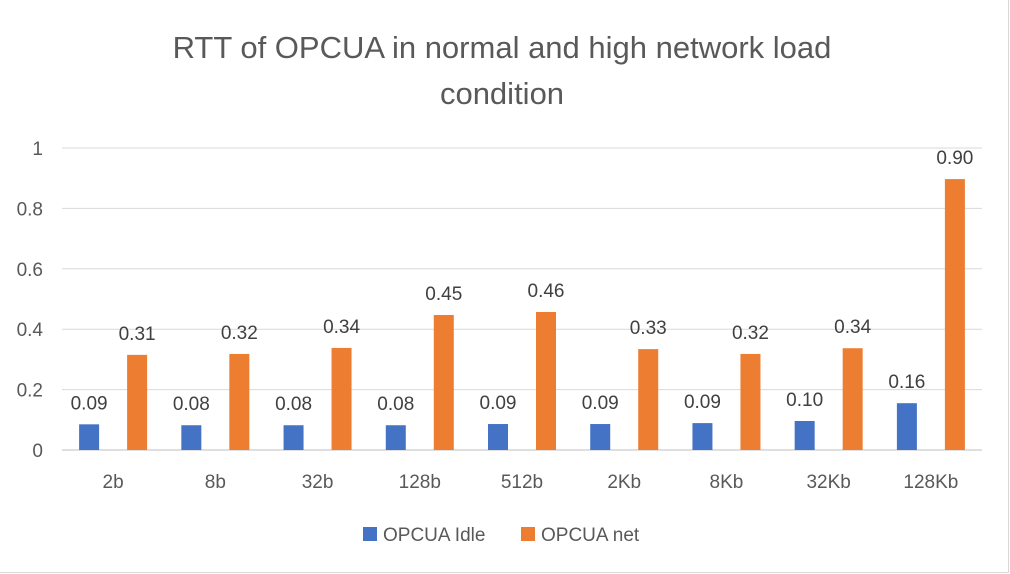 Image resolution: width=1010 pixels, height=574 pixels. What do you see at coordinates (443, 382) in the screenshot?
I see `bar-opcua-net-128b` at bounding box center [443, 382].